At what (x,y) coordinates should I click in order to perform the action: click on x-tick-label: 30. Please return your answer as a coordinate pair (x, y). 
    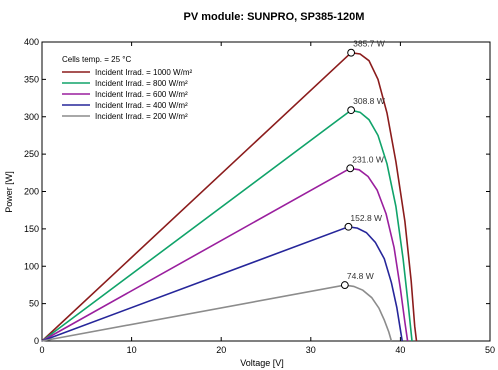
    Looking at the image, I should click on (311, 350).